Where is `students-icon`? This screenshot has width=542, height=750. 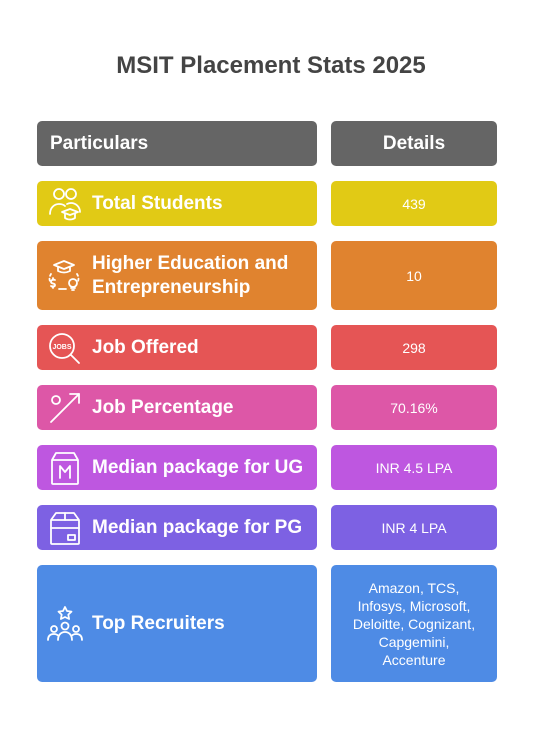
students-icon is located at coordinates (65, 204).